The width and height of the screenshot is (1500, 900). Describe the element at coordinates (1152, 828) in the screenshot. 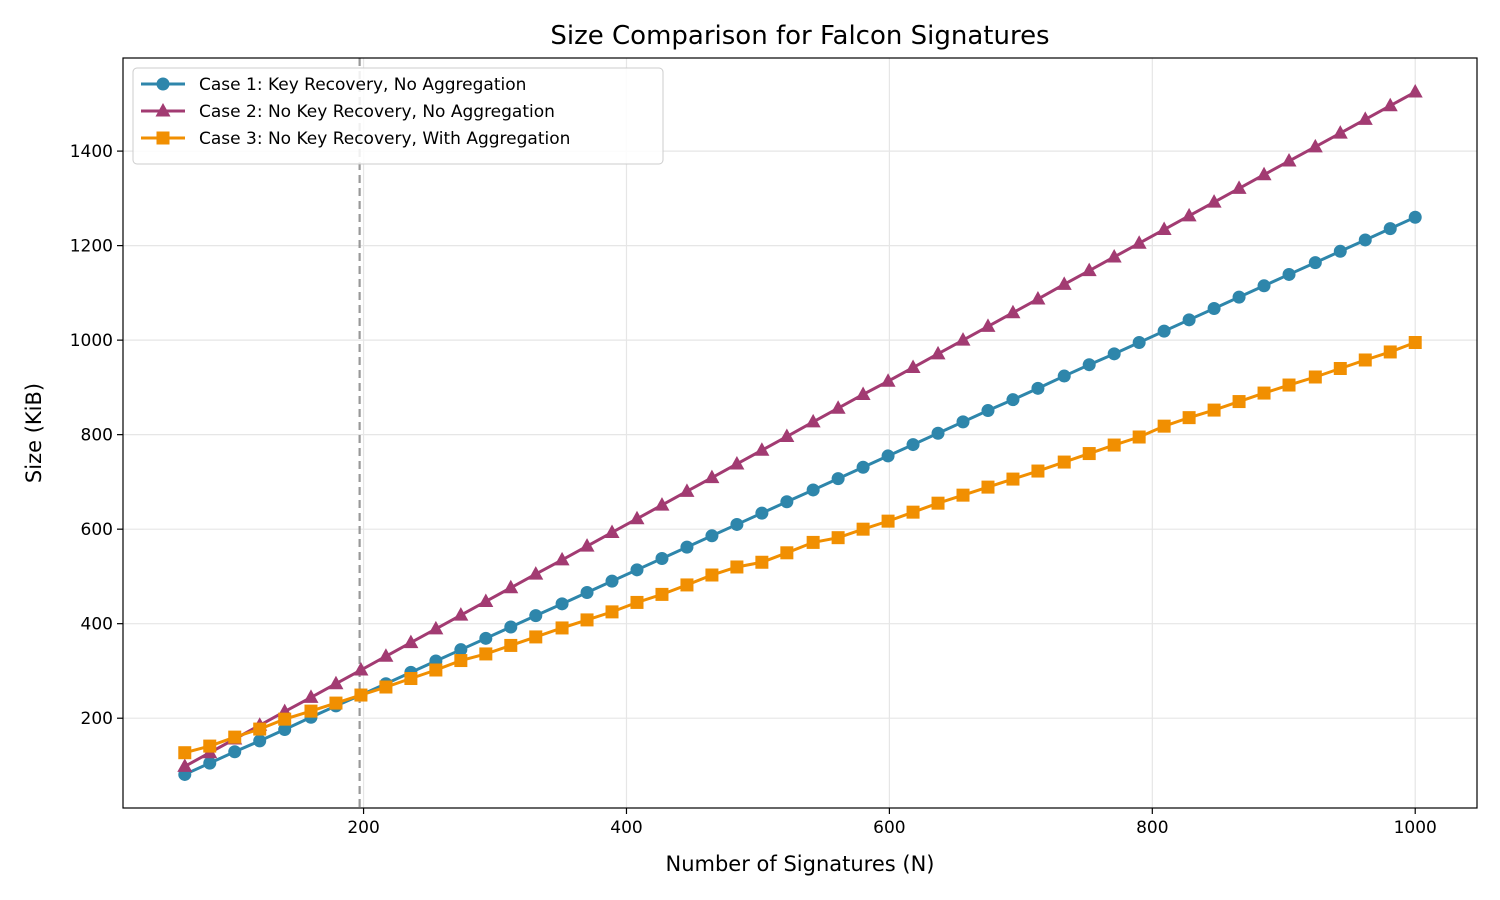

I see `x-tick-label: 800` at that location.